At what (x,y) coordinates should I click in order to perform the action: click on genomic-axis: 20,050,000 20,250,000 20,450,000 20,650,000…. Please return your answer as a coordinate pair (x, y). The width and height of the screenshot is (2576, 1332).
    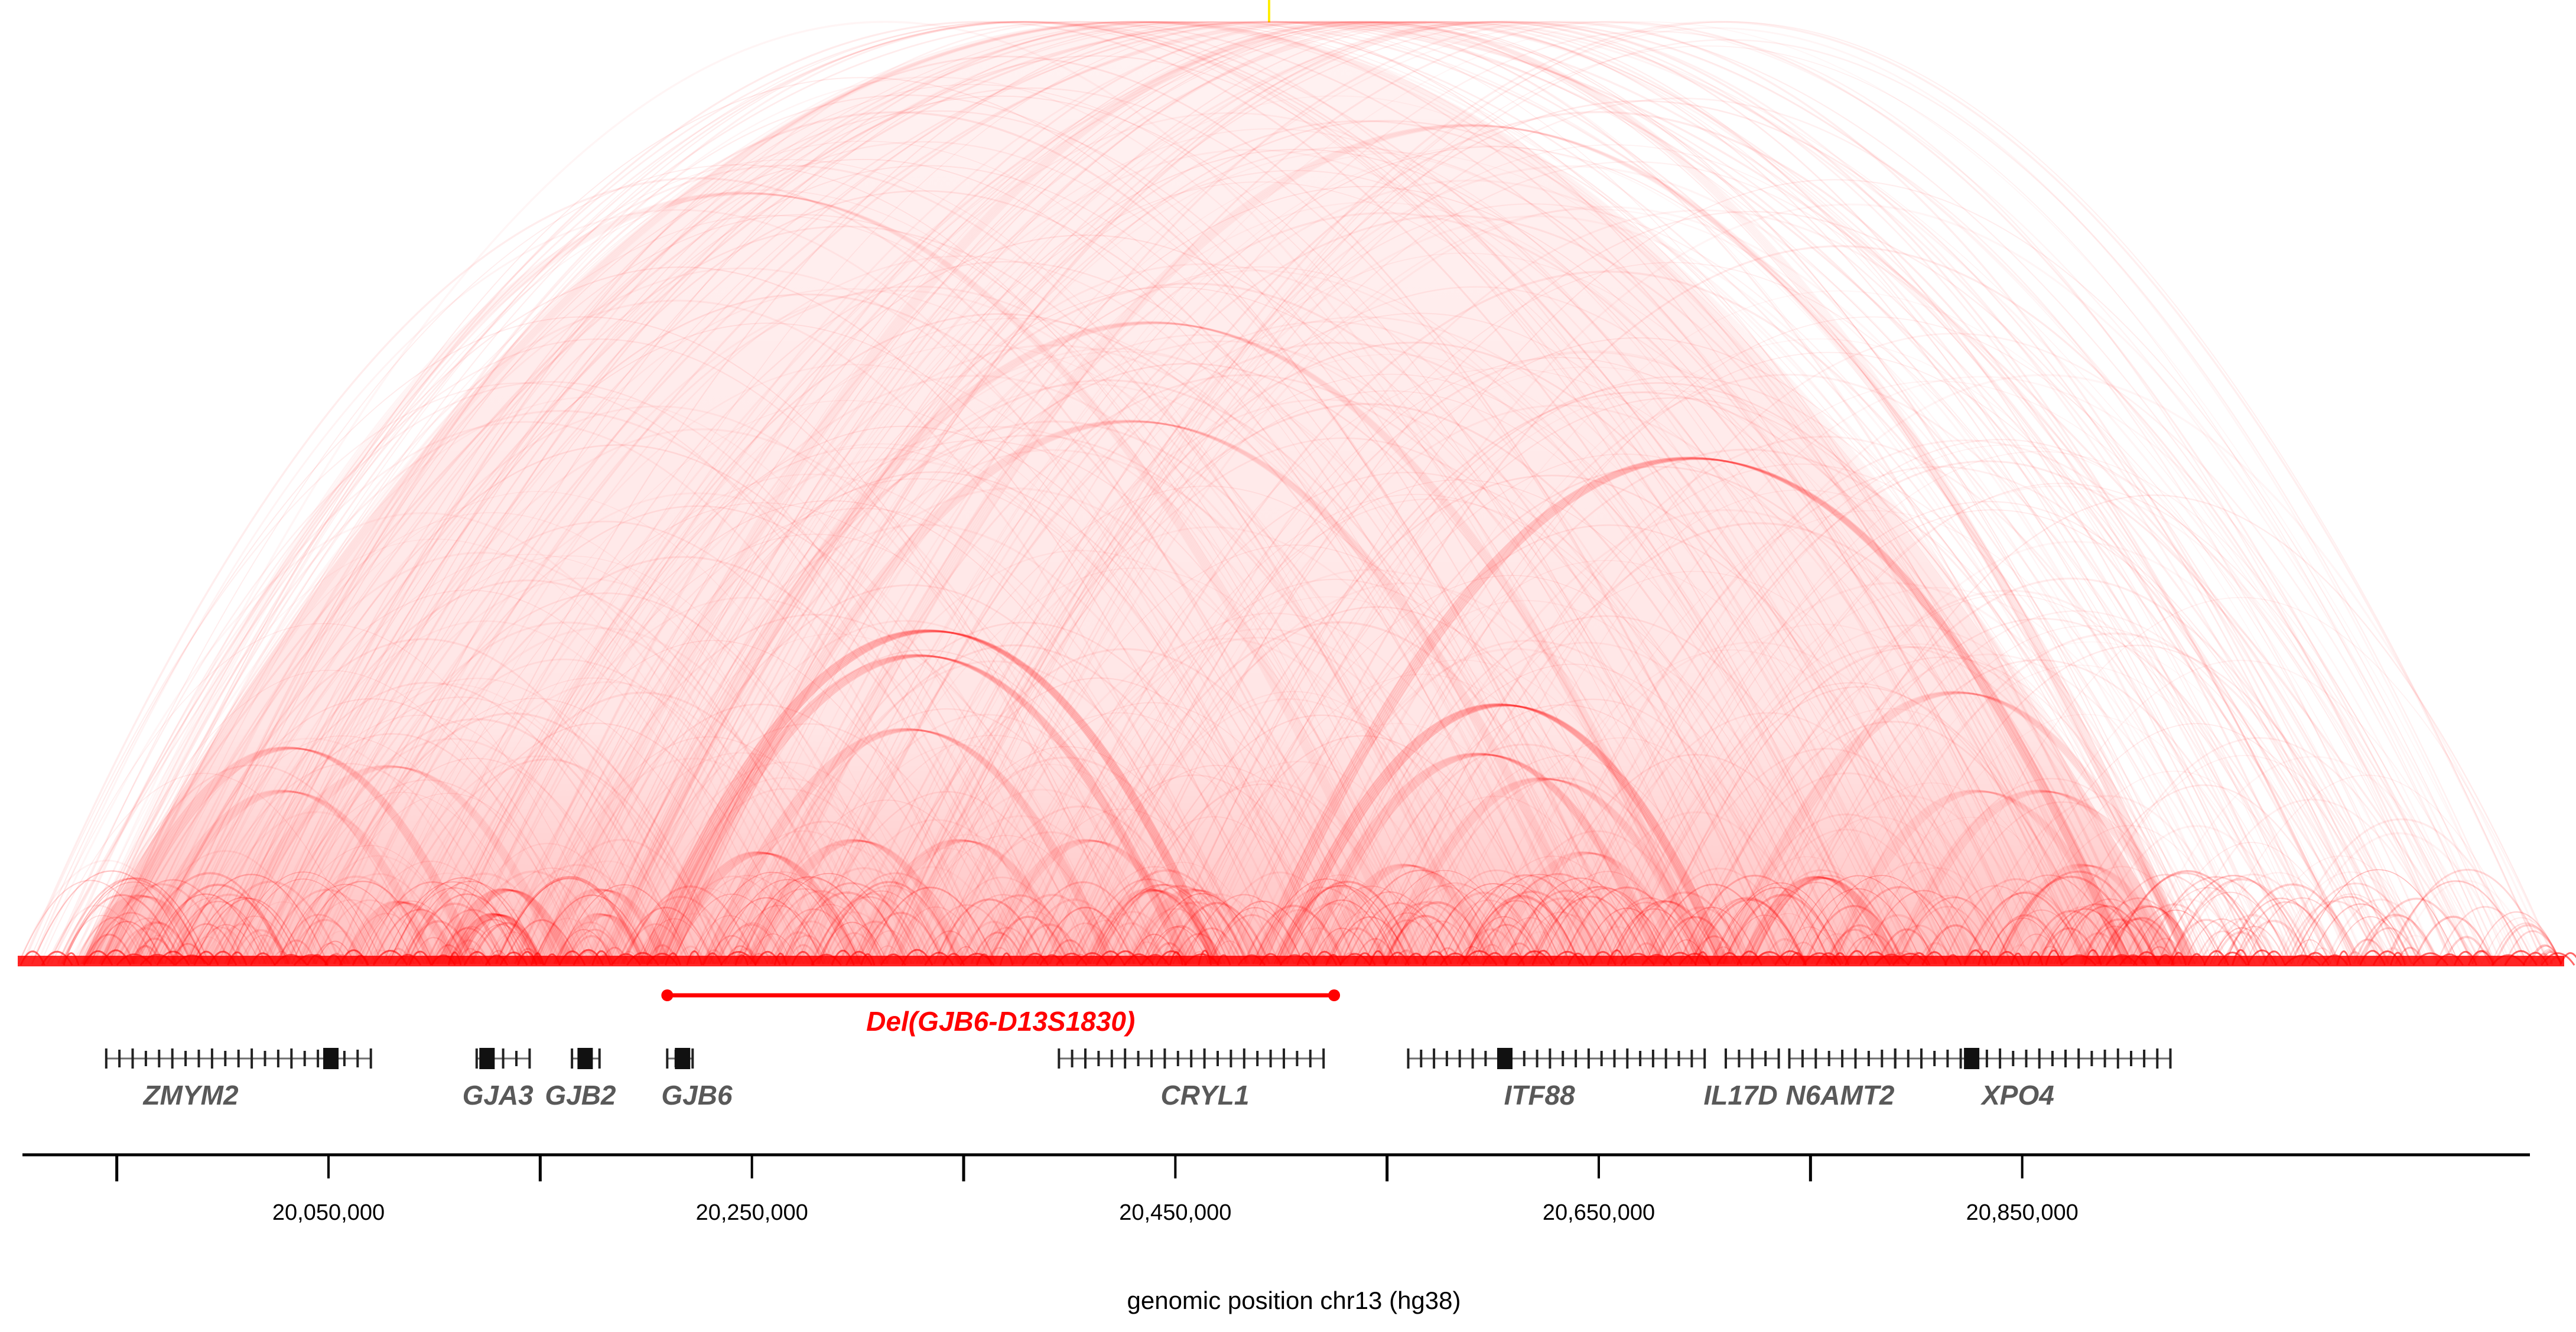
    Looking at the image, I should click on (1276, 1189).